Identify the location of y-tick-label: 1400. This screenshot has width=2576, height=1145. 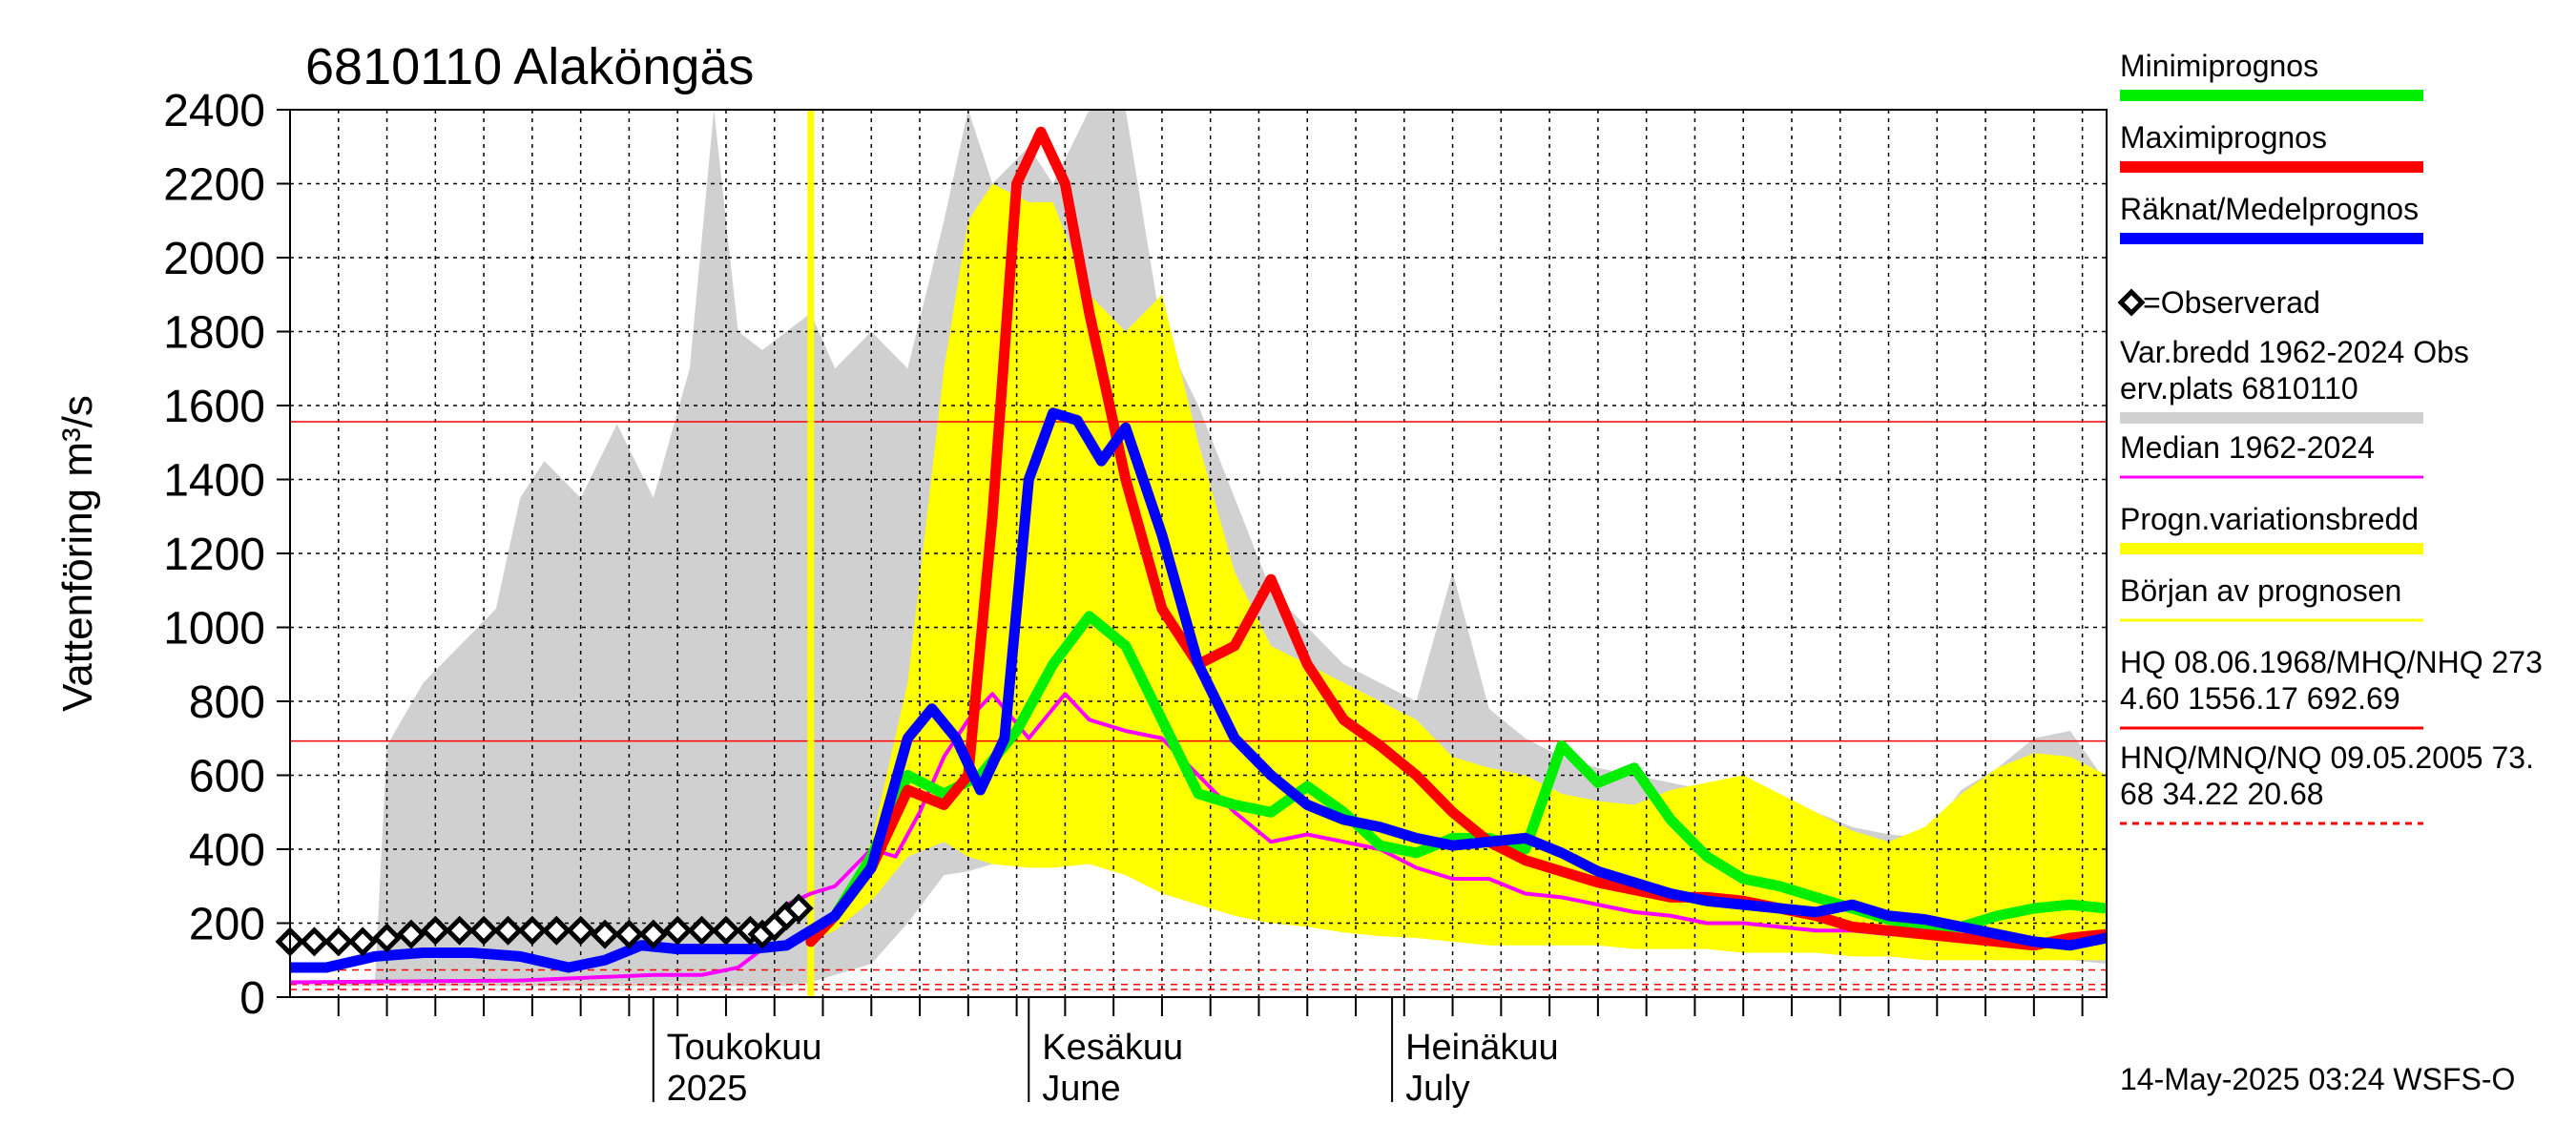
(214, 482).